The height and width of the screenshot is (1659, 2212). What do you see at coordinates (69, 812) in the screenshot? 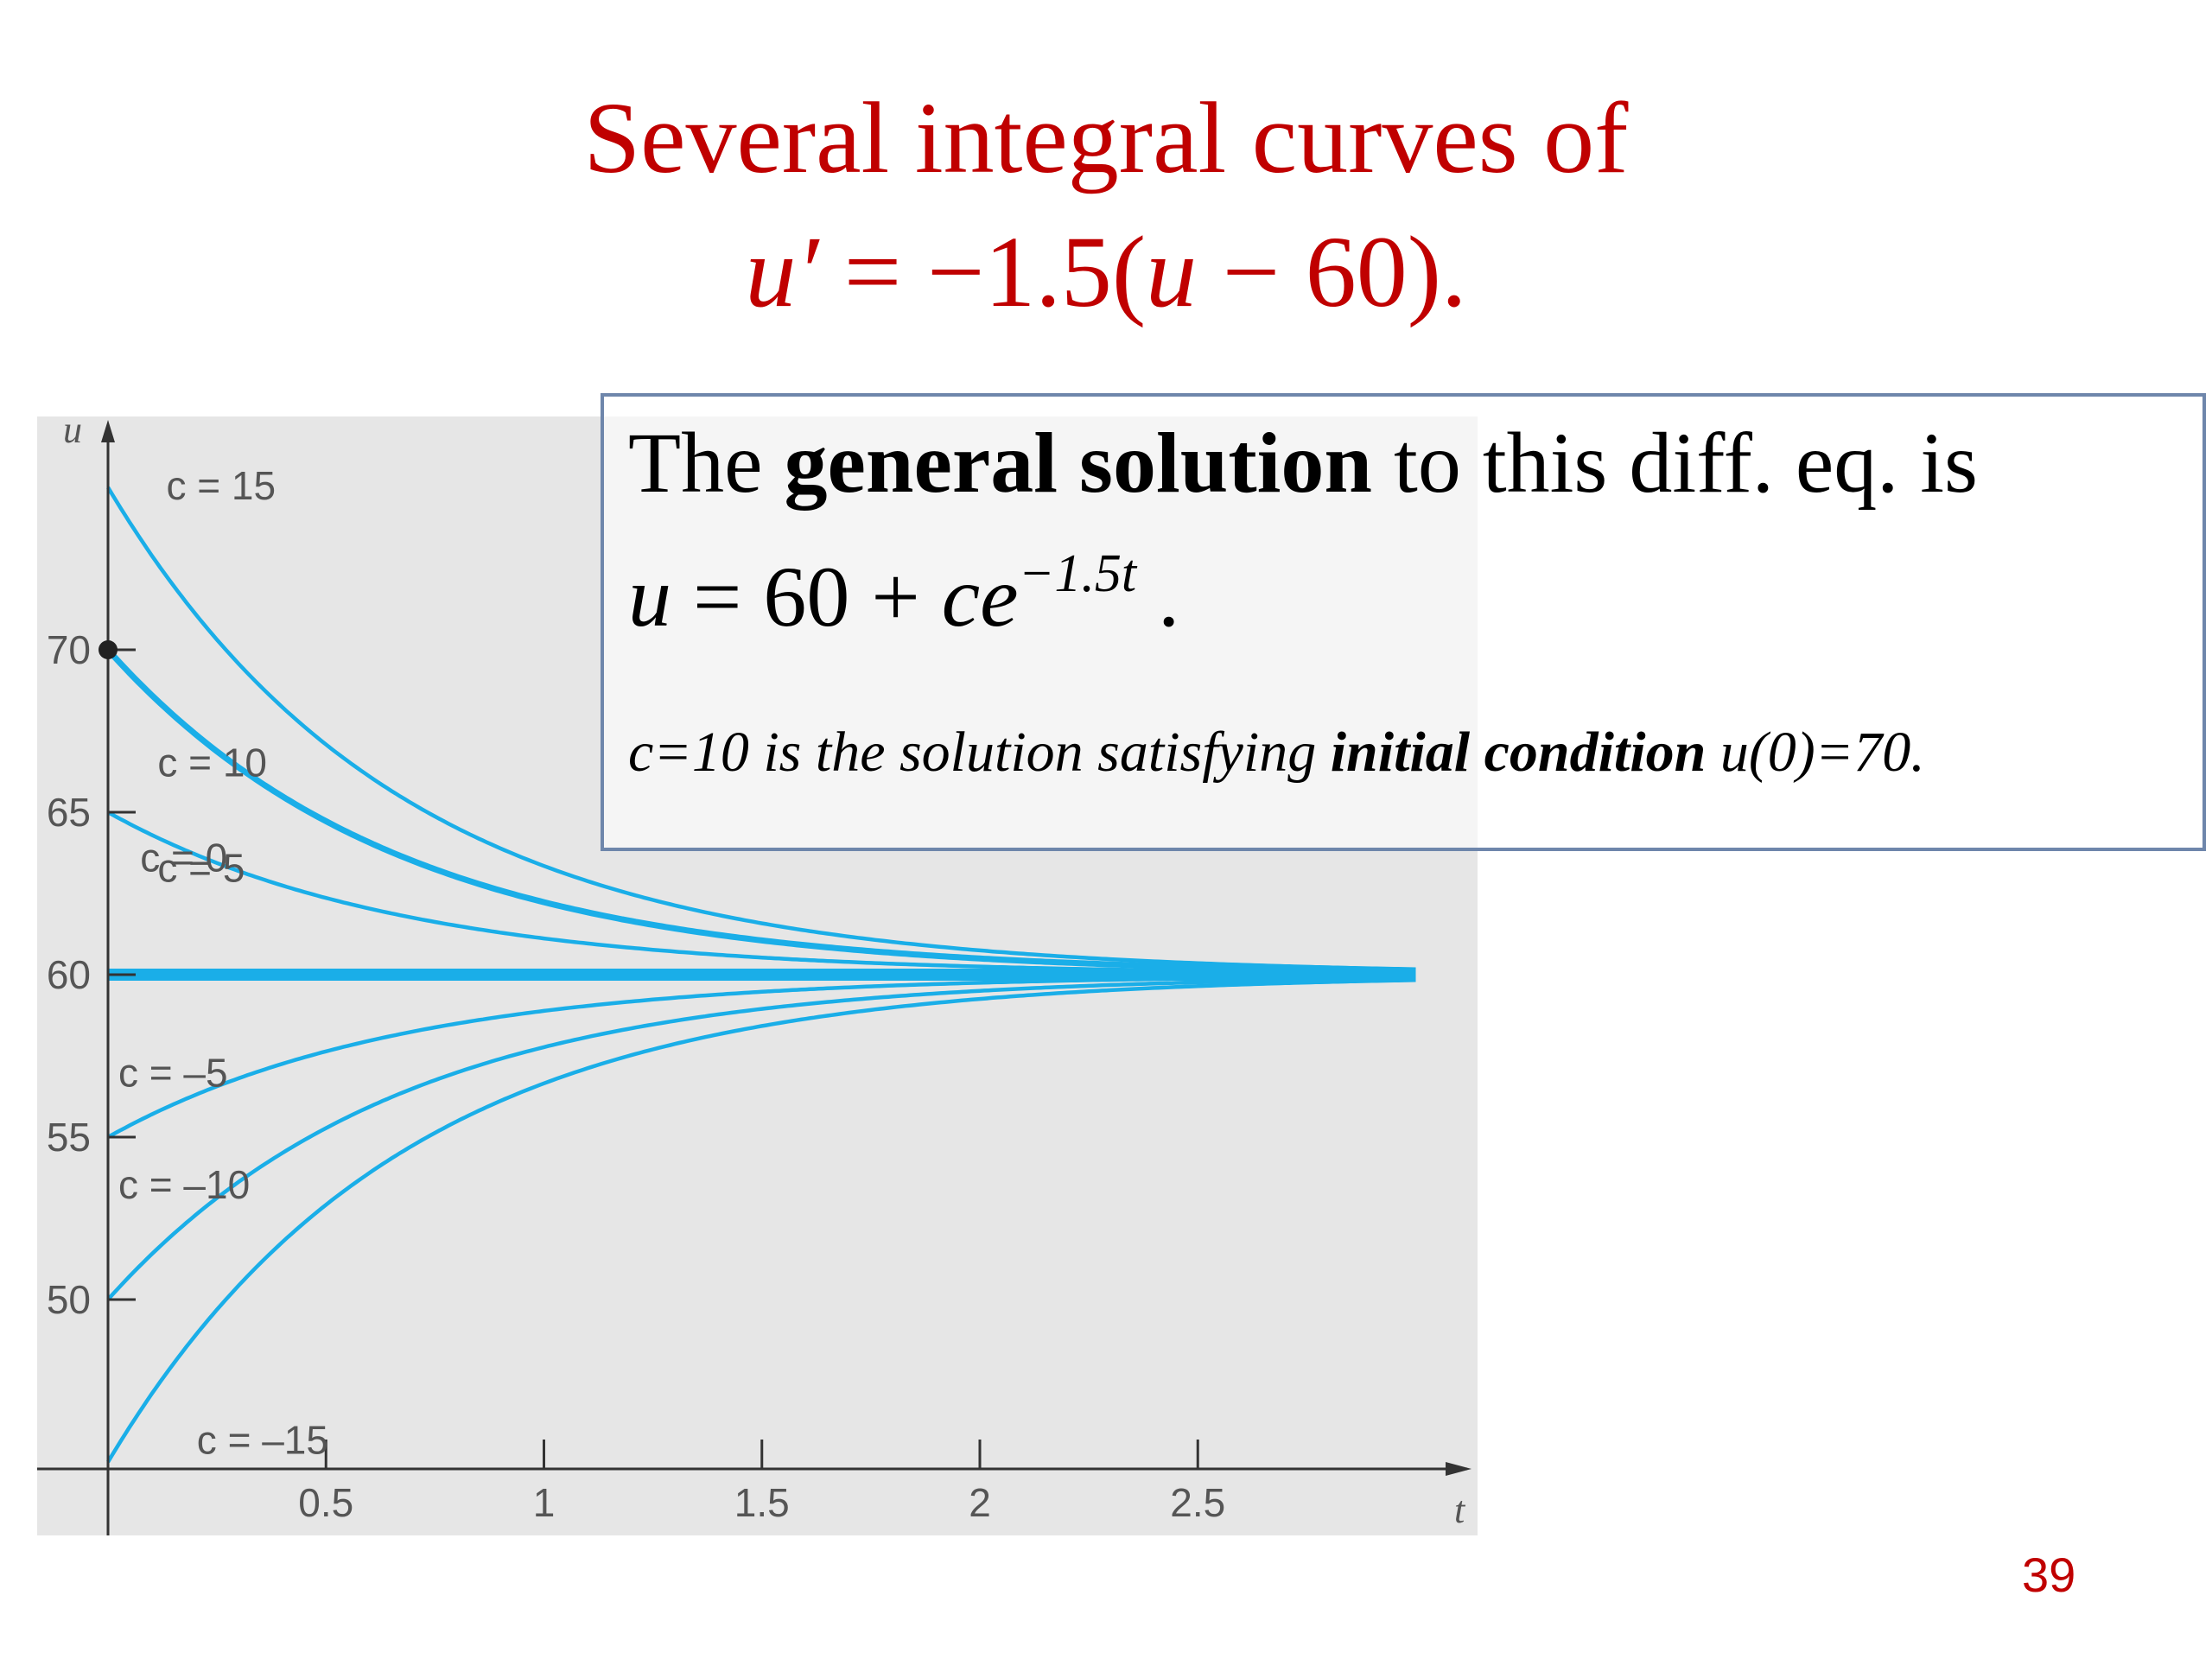
I see `y-tick-label: 65` at bounding box center [69, 812].